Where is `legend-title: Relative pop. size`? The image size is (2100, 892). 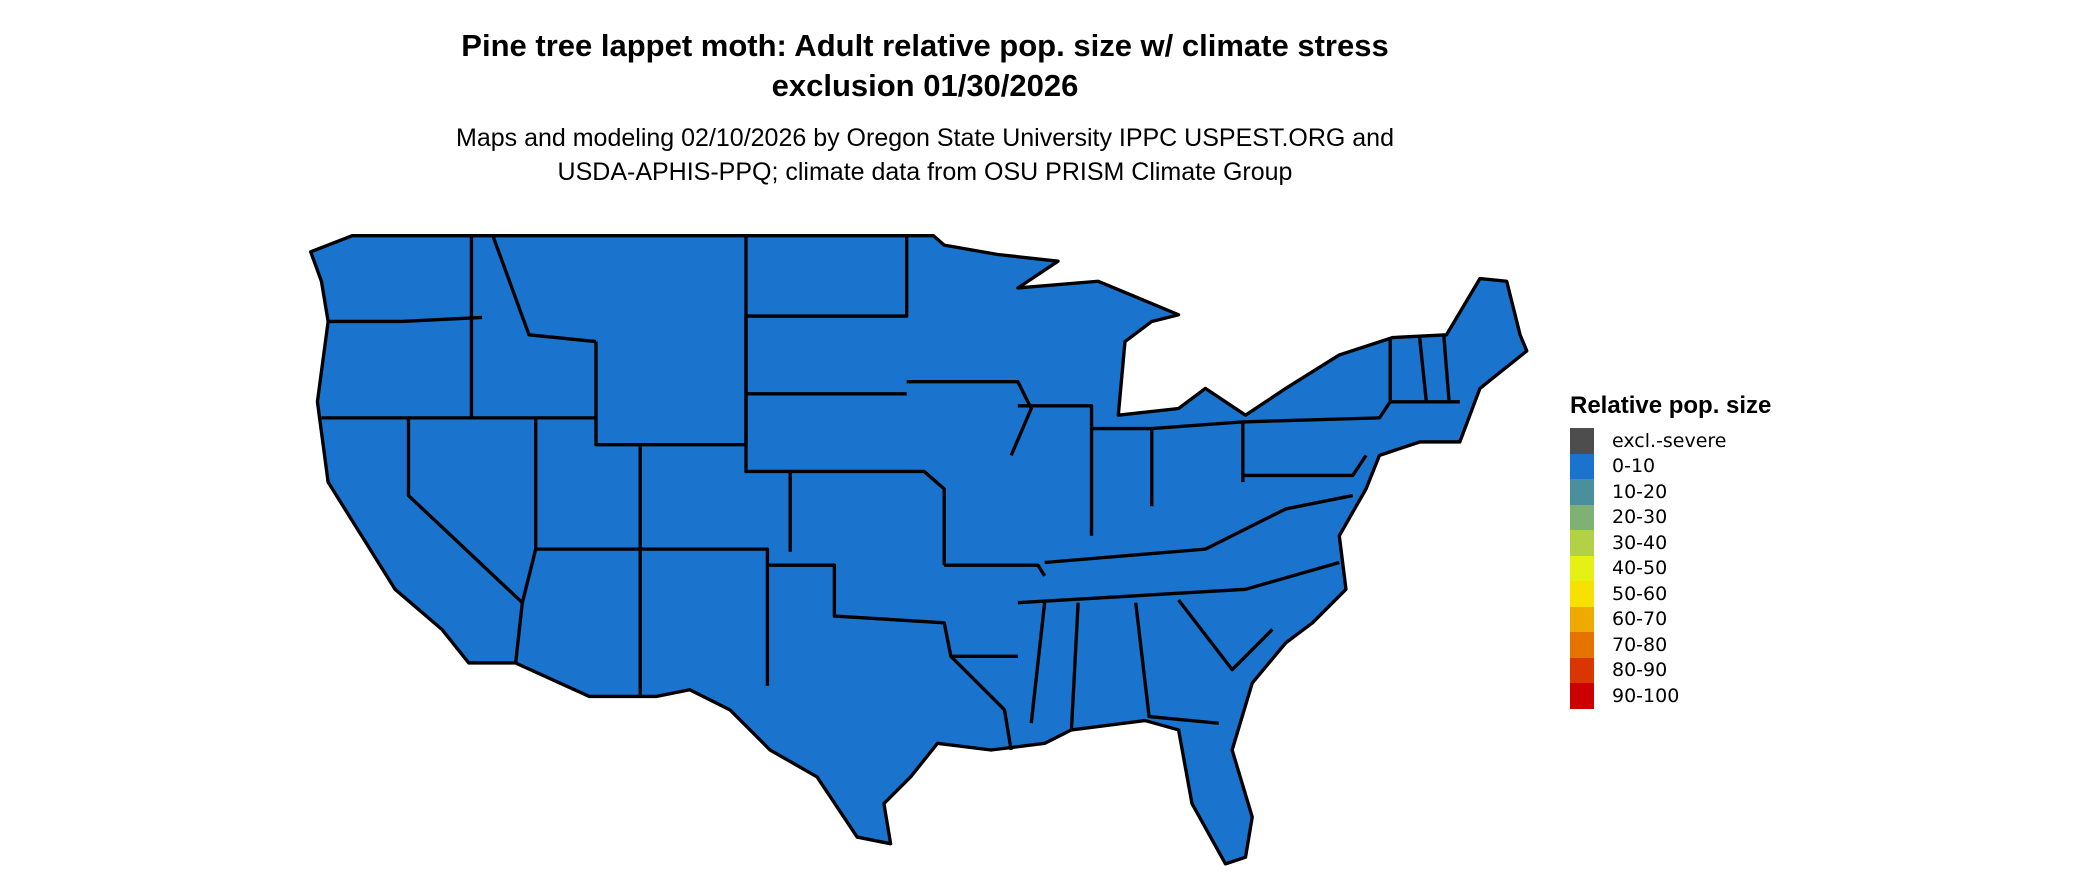 legend-title: Relative pop. size is located at coordinates (1671, 405).